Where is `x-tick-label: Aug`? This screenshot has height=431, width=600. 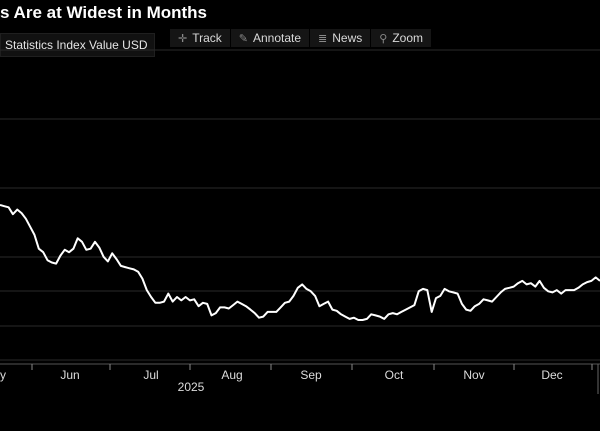 x-tick-label: Aug is located at coordinates (231, 375).